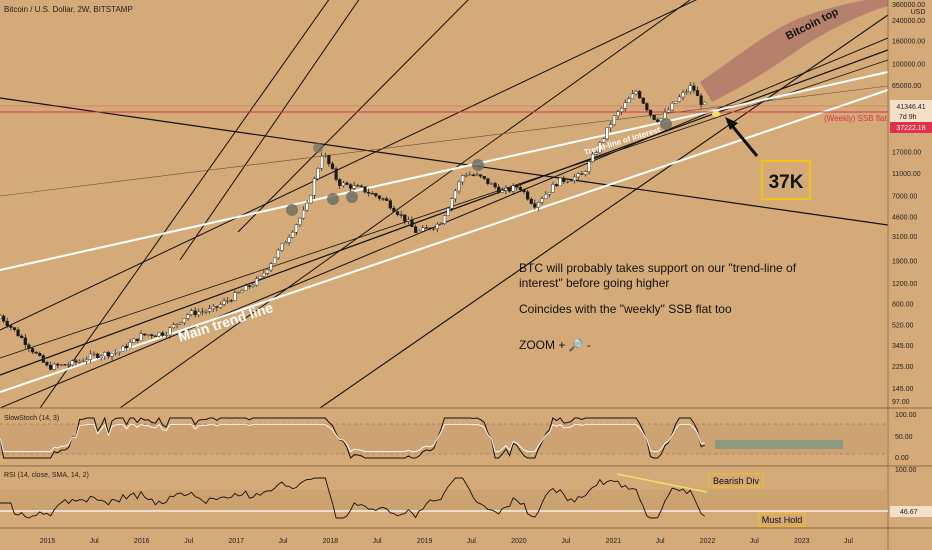 This screenshot has height=550, width=932. What do you see at coordinates (904, 261) in the screenshot?
I see `price-tick-label: 1900.00` at bounding box center [904, 261].